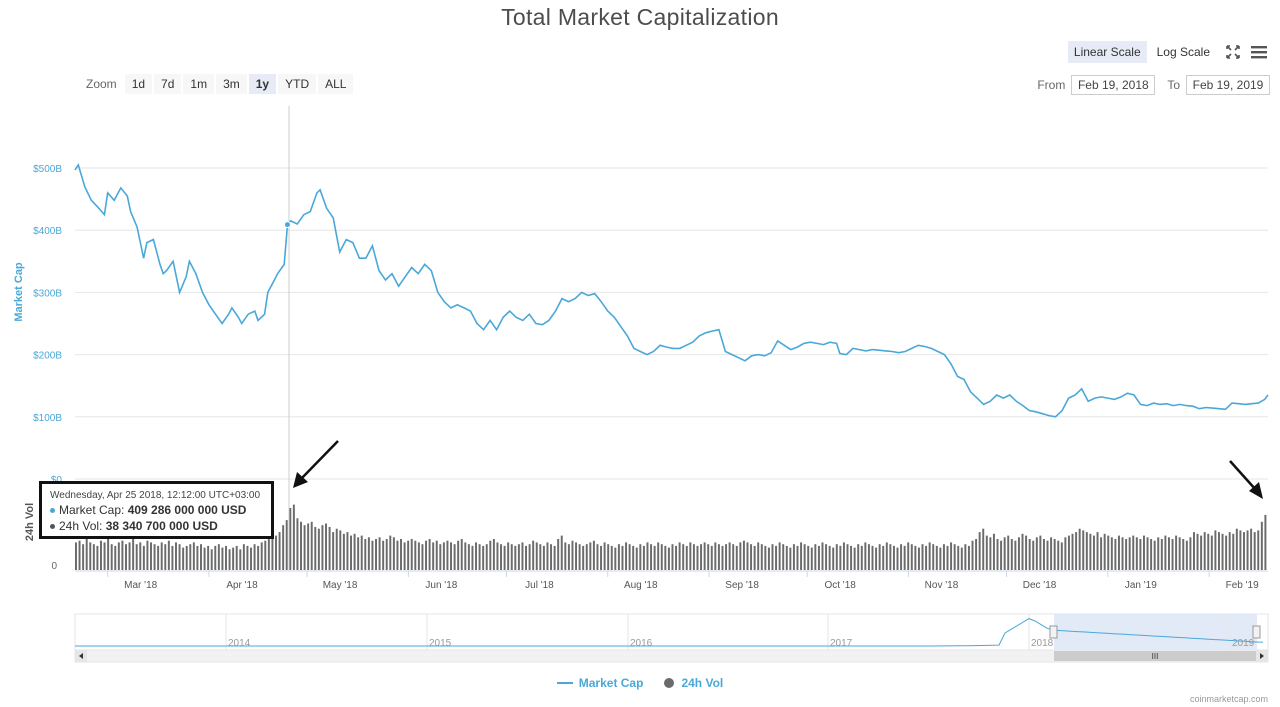 The width and height of the screenshot is (1280, 707). Describe the element at coordinates (54, 566) in the screenshot. I see `vol-axis-tick: 0` at that location.